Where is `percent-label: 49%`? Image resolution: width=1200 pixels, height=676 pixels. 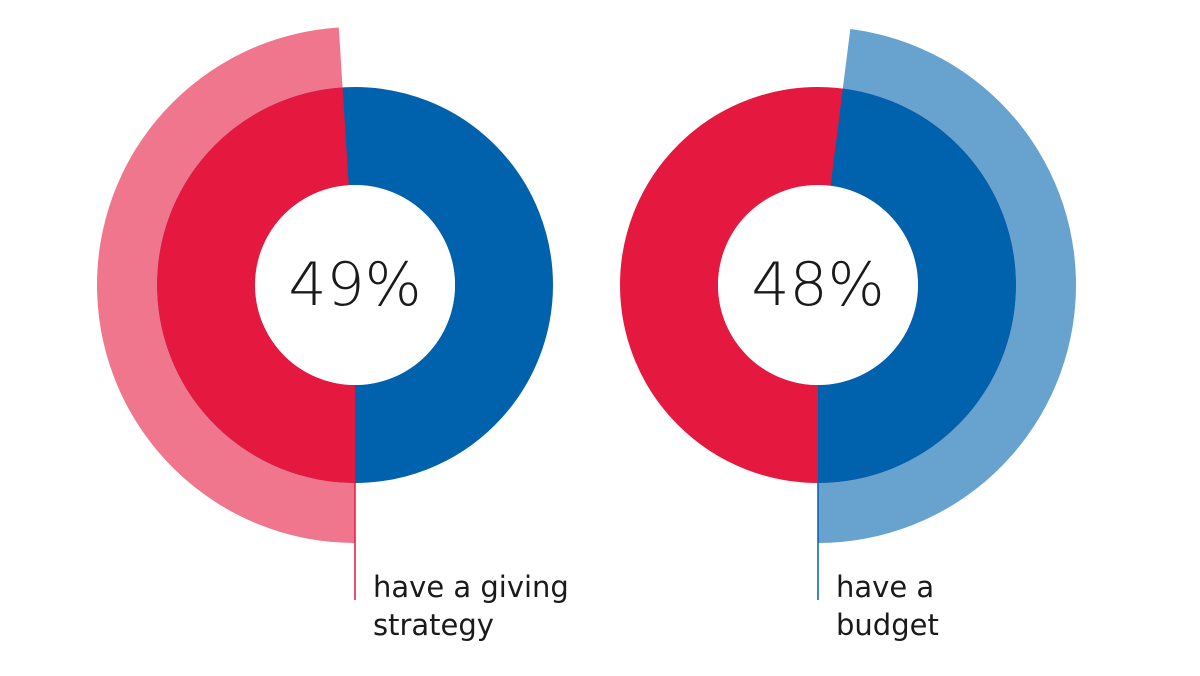
percent-label: 49% is located at coordinates (354, 285).